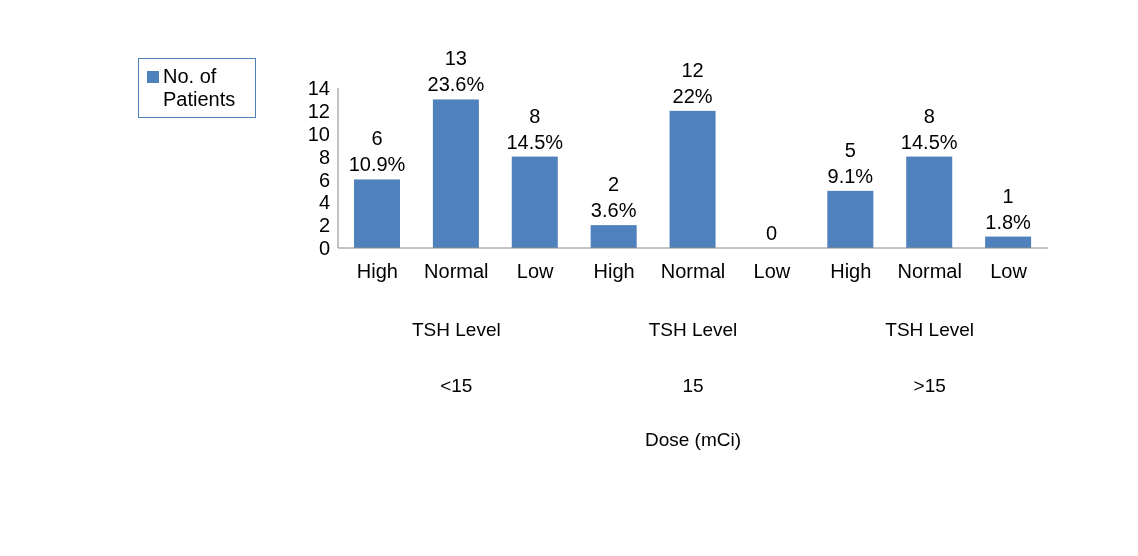 The height and width of the screenshot is (556, 1138). Describe the element at coordinates (693, 439) in the screenshot. I see `text: Dose (mCi)` at that location.